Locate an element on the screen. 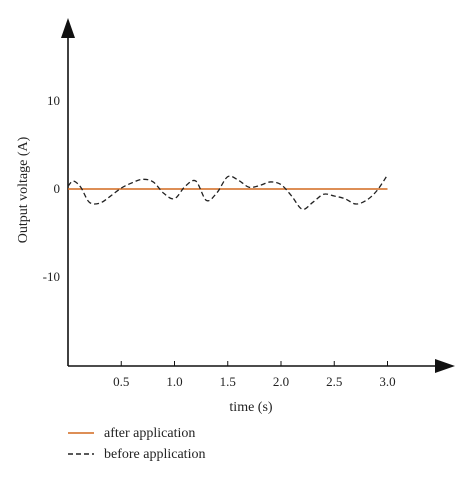 The image size is (474, 482). x-tick-label: 0.5 is located at coordinates (121, 381).